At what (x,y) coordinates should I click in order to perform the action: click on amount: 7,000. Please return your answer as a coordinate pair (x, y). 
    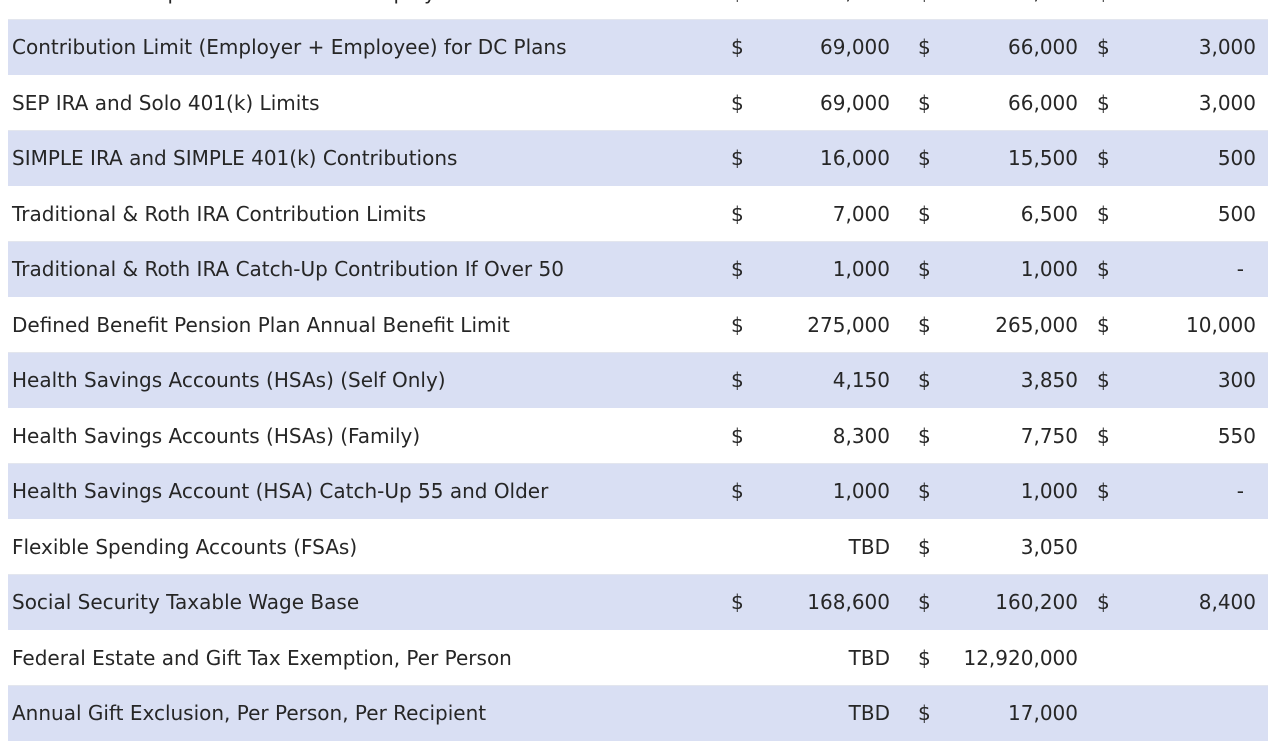
    Looking at the image, I should click on (861, 213).